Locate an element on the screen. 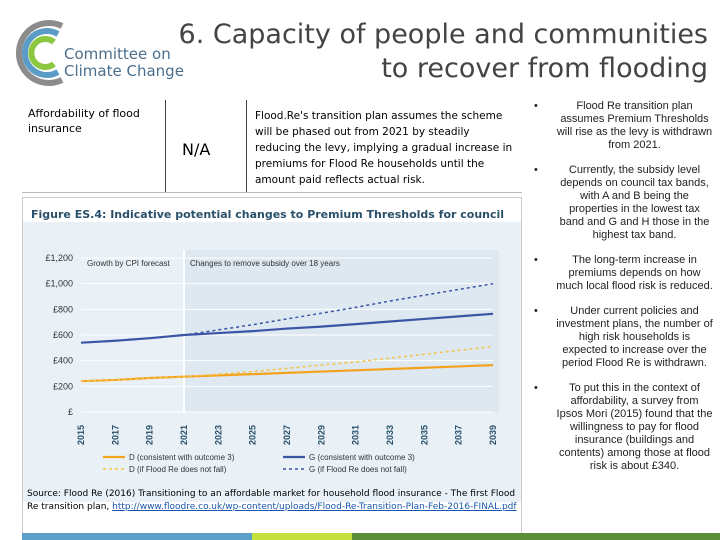  x-tick-label: 2039 is located at coordinates (493, 435).